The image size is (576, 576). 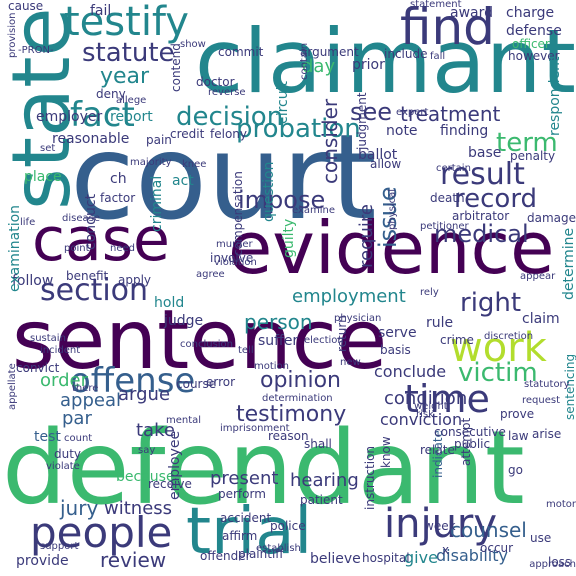 What do you see at coordinates (269, 191) in the screenshot?
I see `word-question: question` at bounding box center [269, 191].